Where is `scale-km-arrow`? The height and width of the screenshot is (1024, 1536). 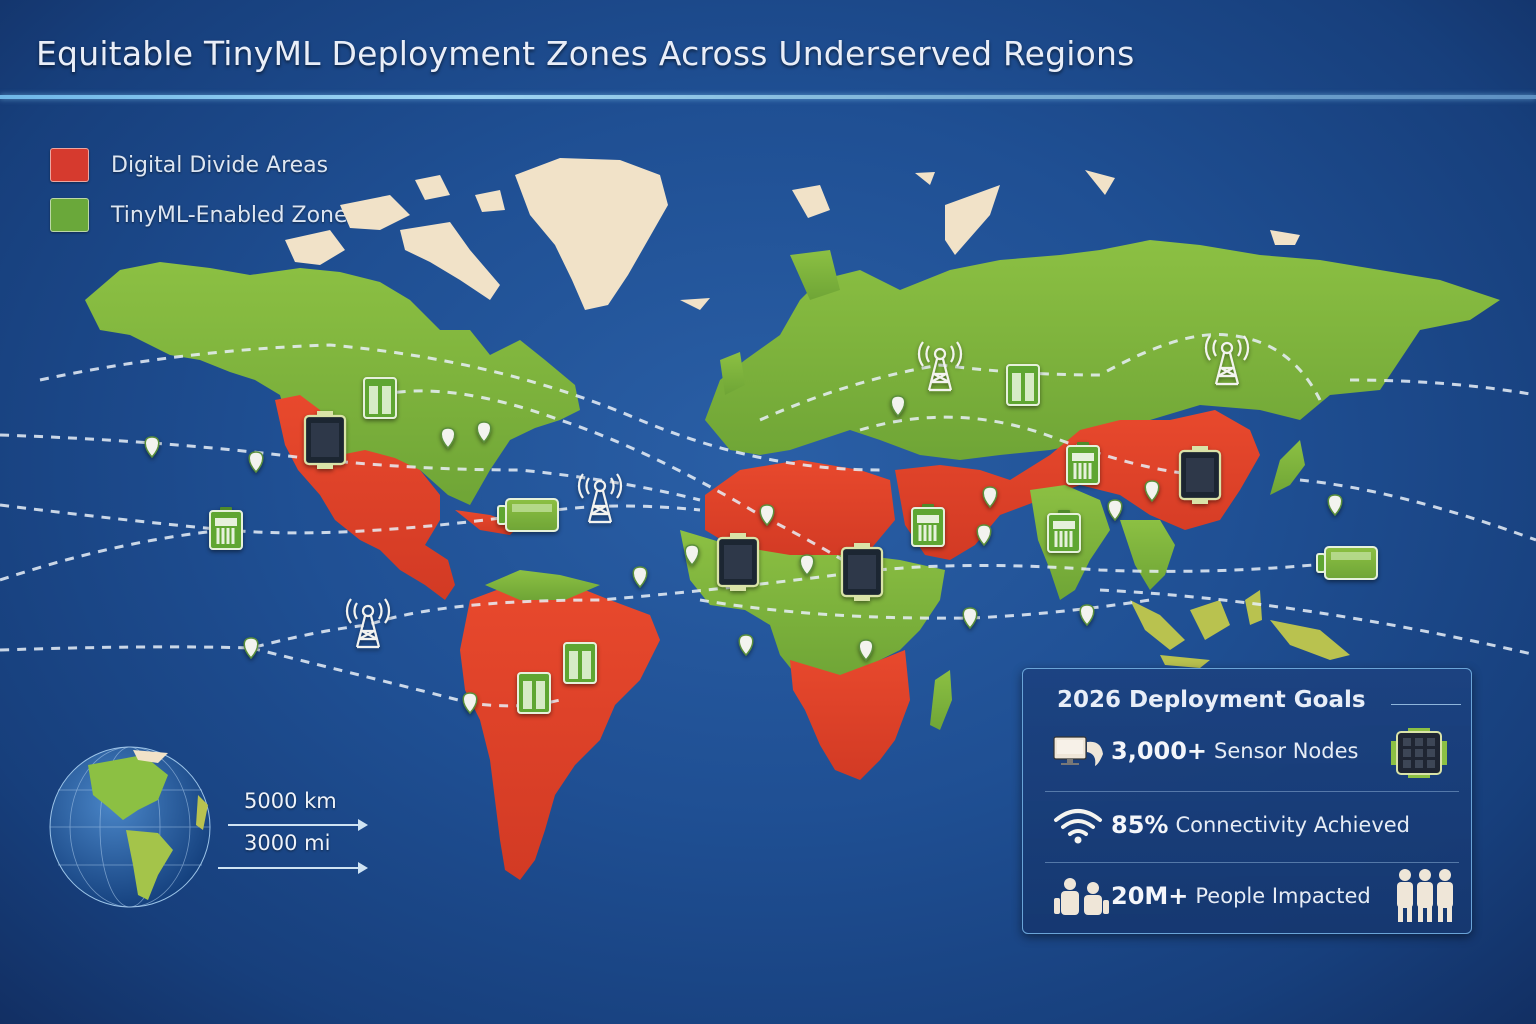
scale-km-arrow is located at coordinates (298, 825).